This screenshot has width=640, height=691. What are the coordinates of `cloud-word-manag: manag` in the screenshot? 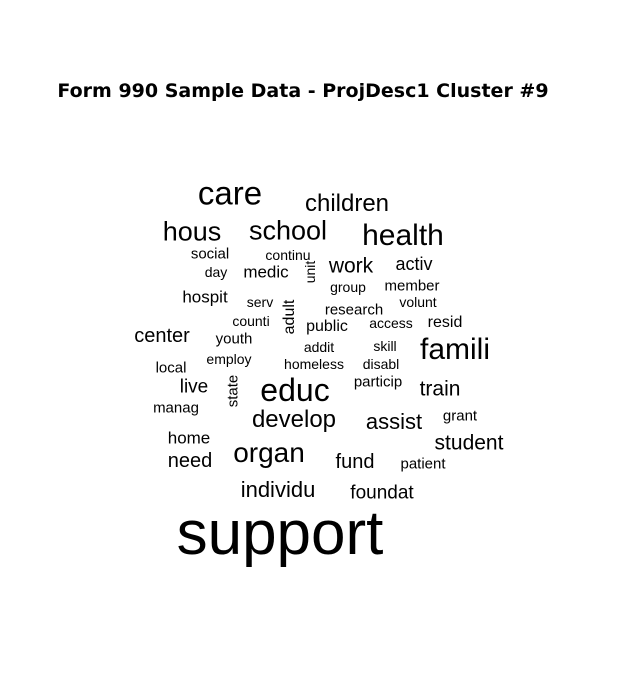 It's located at (176, 408).